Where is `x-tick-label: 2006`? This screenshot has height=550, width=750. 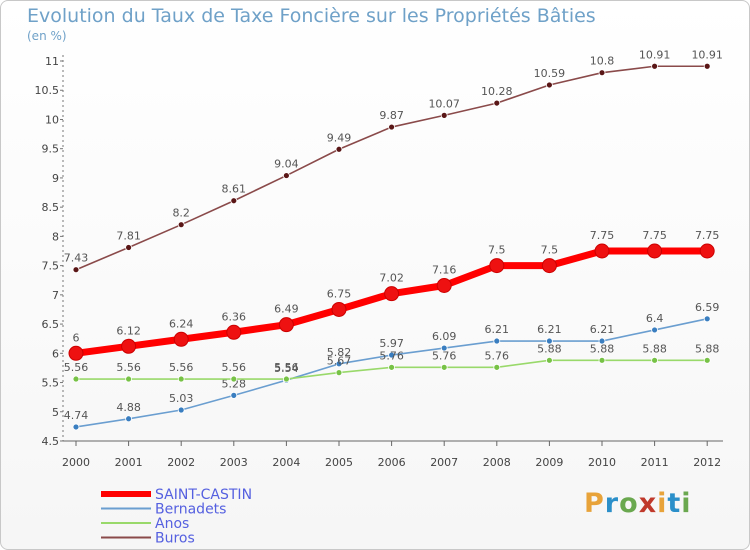
x-tick-label: 2006 is located at coordinates (392, 462).